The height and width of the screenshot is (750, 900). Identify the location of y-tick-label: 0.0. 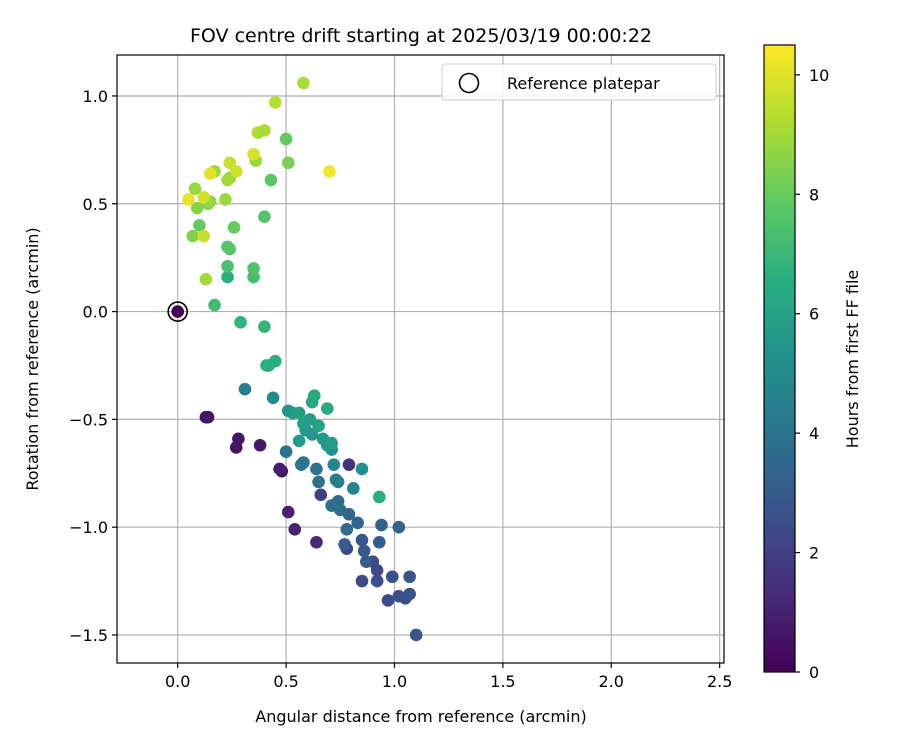
(95, 312).